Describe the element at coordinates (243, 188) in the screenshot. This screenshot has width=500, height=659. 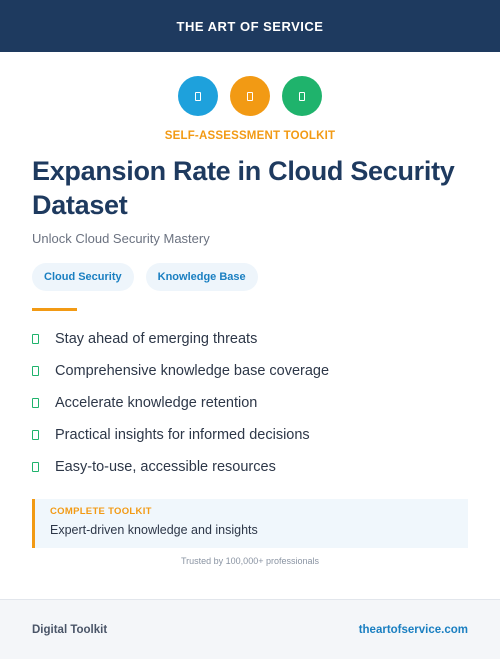
I see `page-title: Expansion Rate in Cloud Security Dataset` at that location.